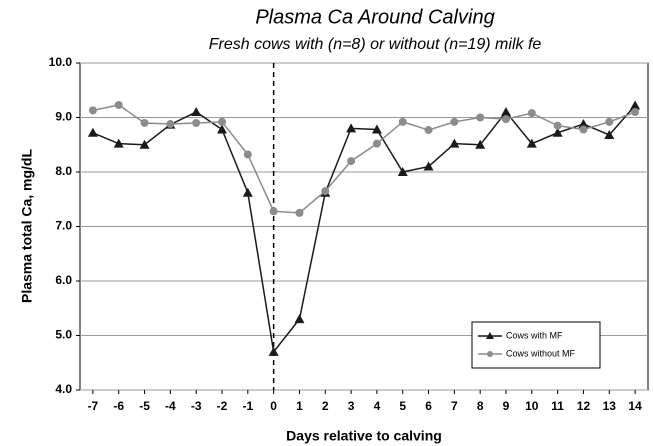 Image resolution: width=653 pixels, height=446 pixels. Describe the element at coordinates (584, 406) in the screenshot. I see `x-tick-label: 12` at that location.